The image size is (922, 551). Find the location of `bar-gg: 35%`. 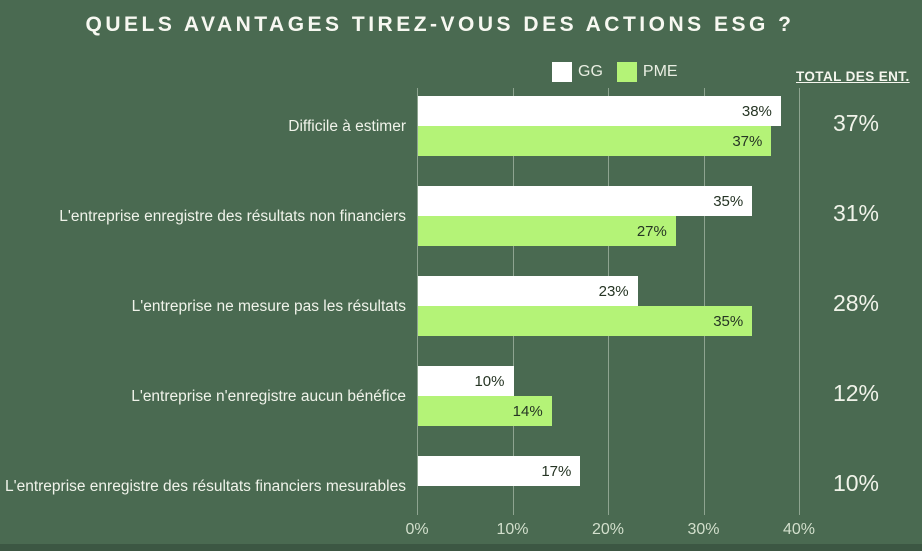

bar-gg: 35% is located at coordinates (585, 201).